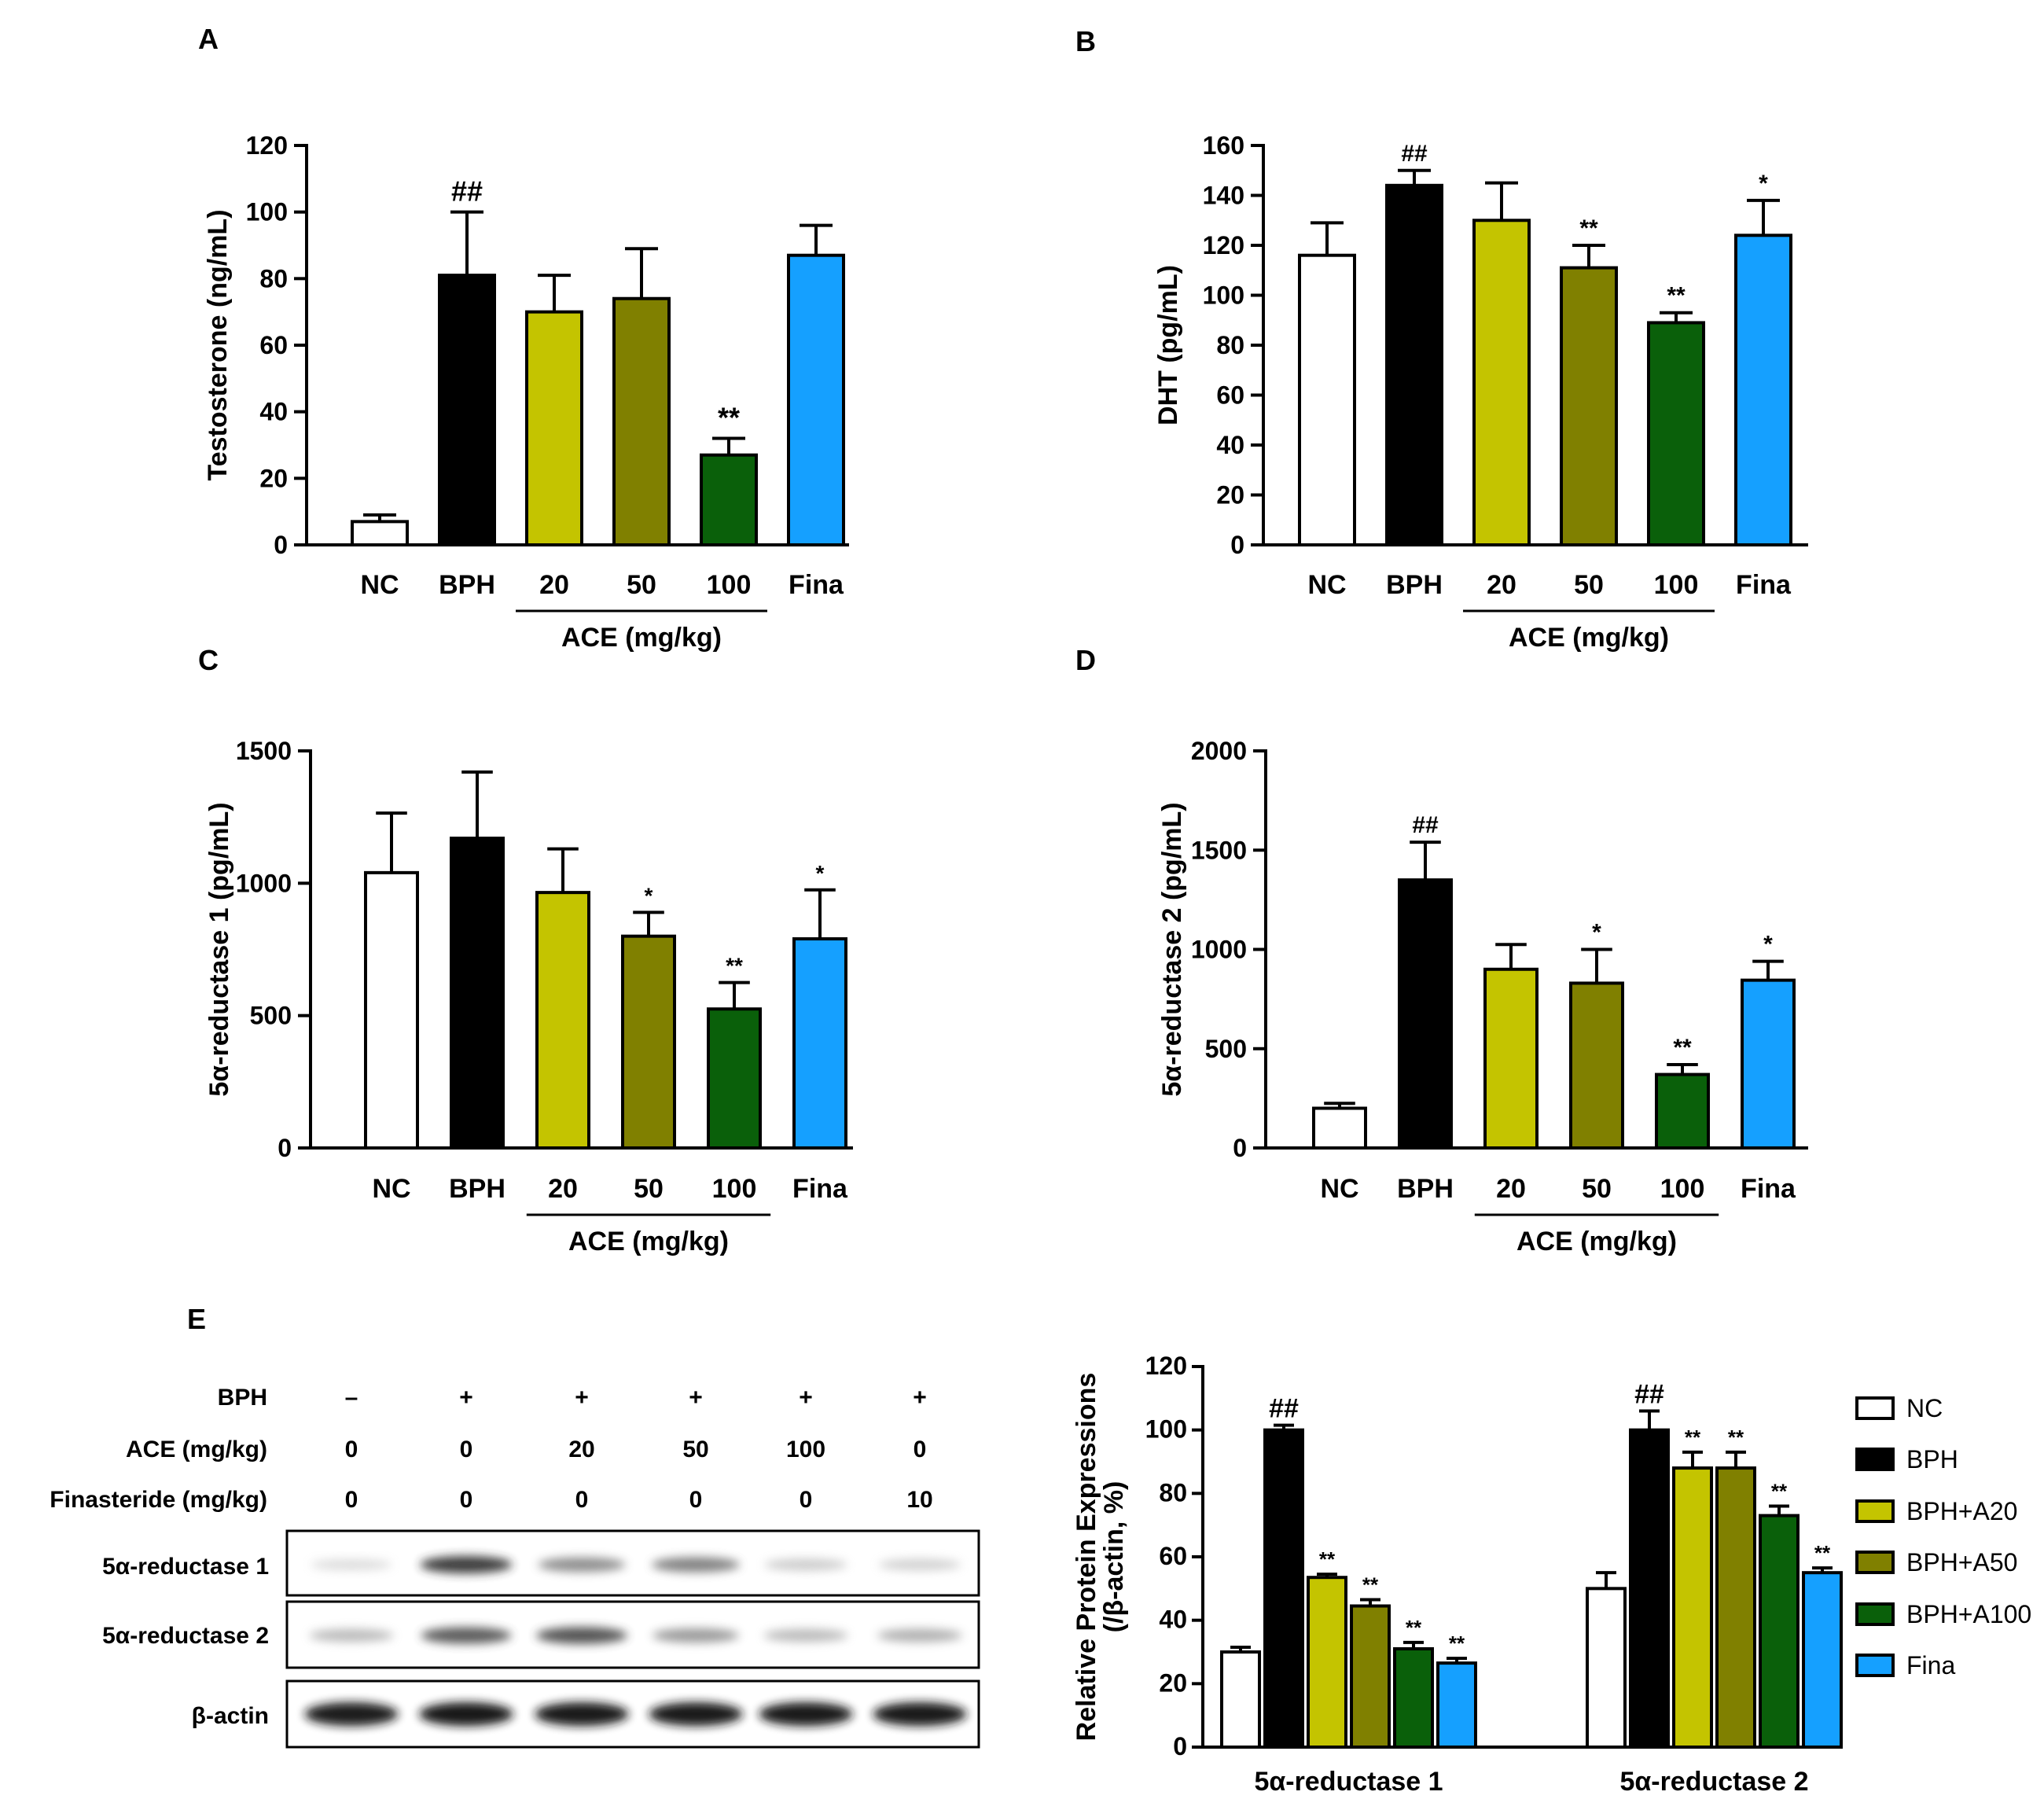  Describe the element at coordinates (1932, 1459) in the screenshot. I see `legend-label: BPH` at that location.